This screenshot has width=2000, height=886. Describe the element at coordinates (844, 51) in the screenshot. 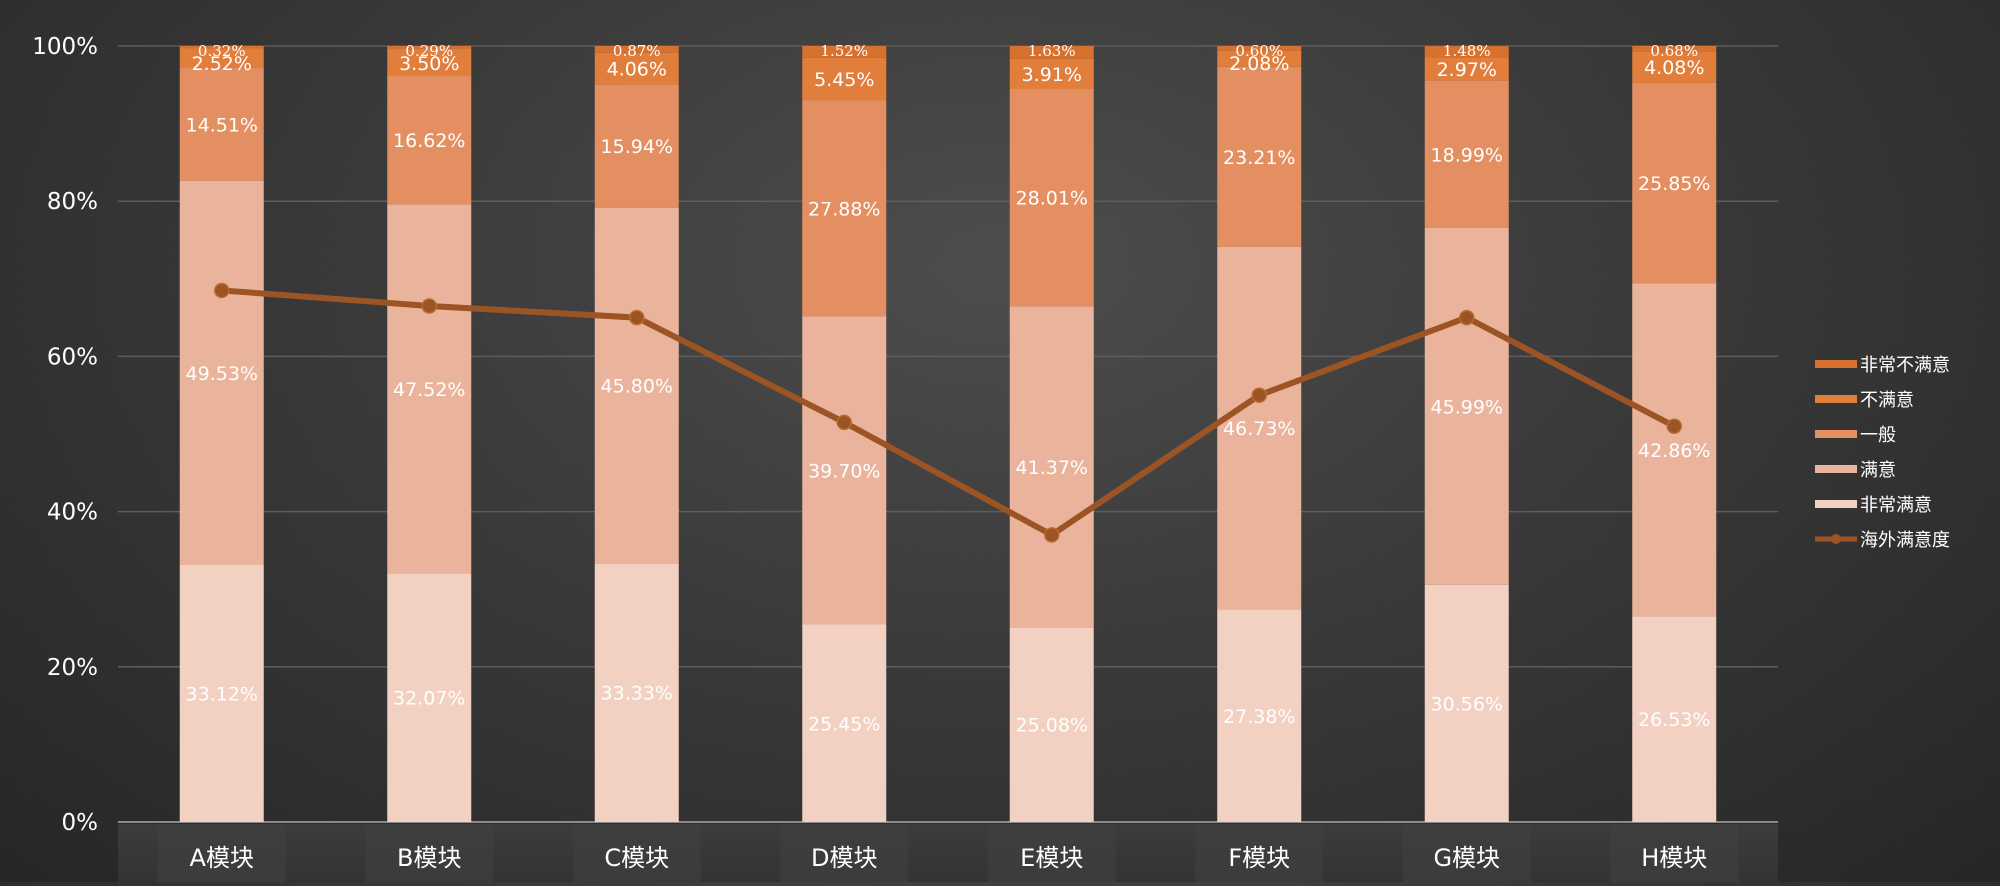

I see `data-label: 1.52%` at that location.